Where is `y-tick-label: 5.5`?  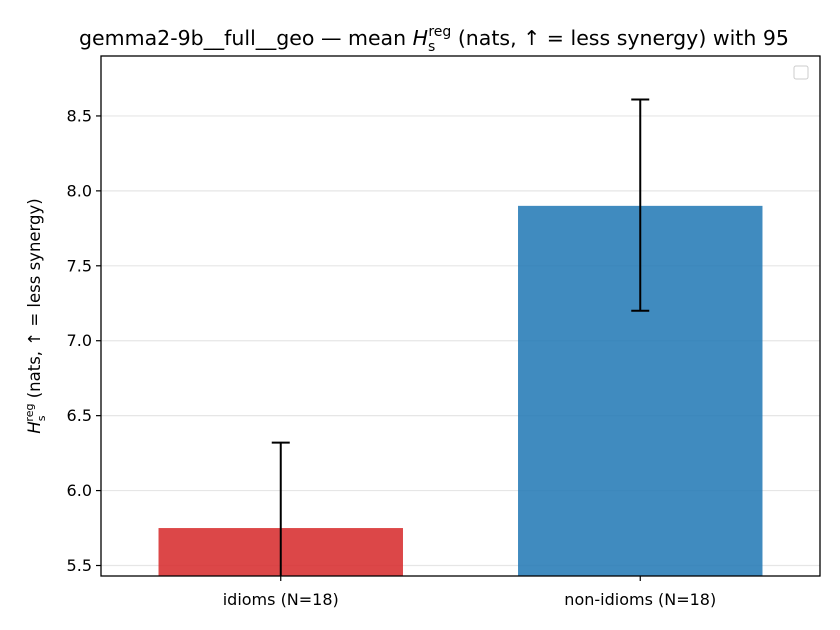
y-tick-label: 5.5 is located at coordinates (79, 565).